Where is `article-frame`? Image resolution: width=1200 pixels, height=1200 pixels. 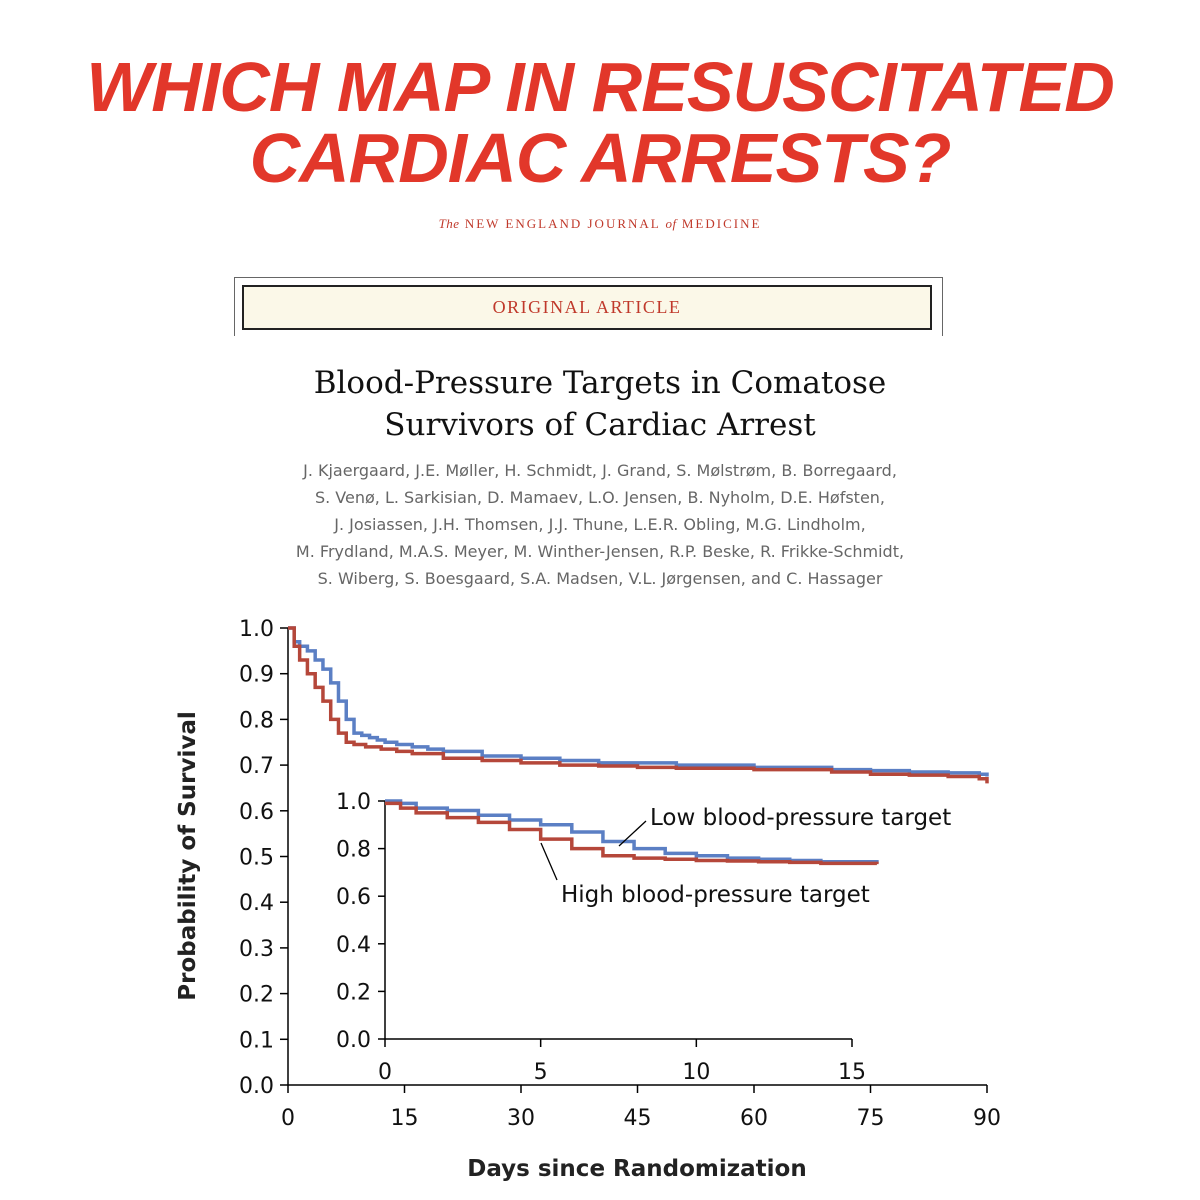 article-frame is located at coordinates (588, 306).